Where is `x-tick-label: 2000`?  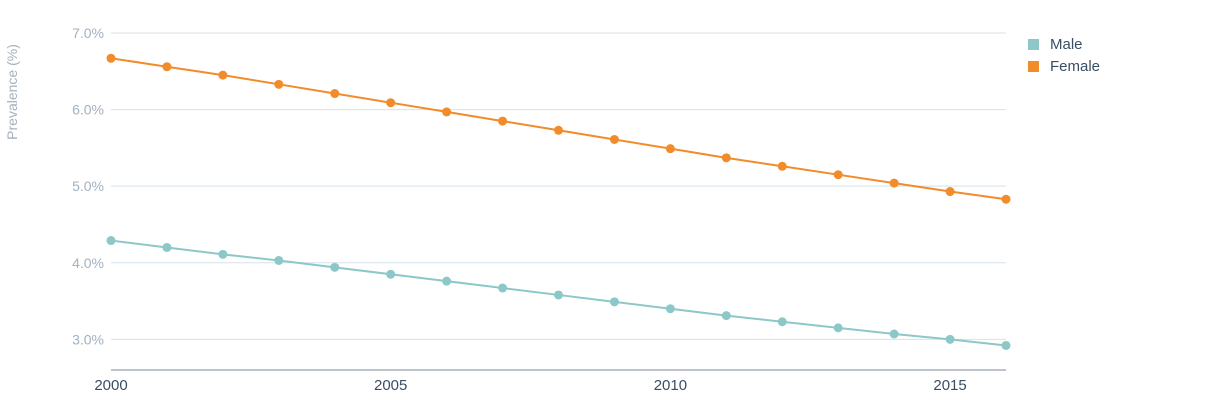 x-tick-label: 2000 is located at coordinates (110, 385).